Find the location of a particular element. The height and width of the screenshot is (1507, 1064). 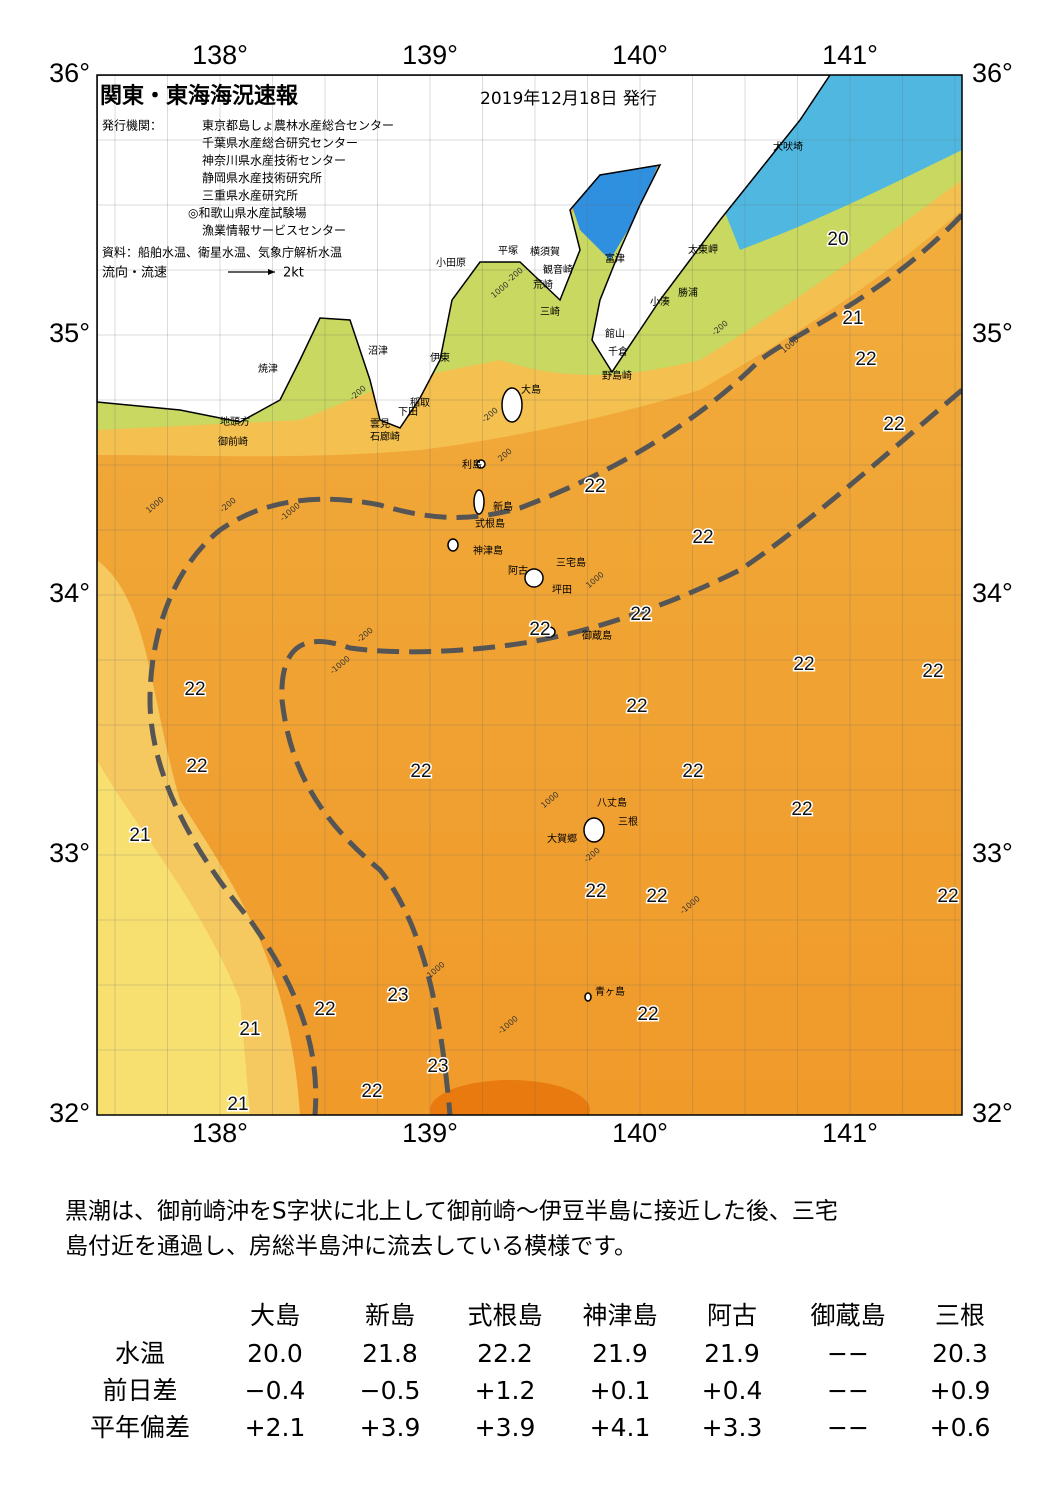

map-title: 関東・東海海況速報 is located at coordinates (199, 96).